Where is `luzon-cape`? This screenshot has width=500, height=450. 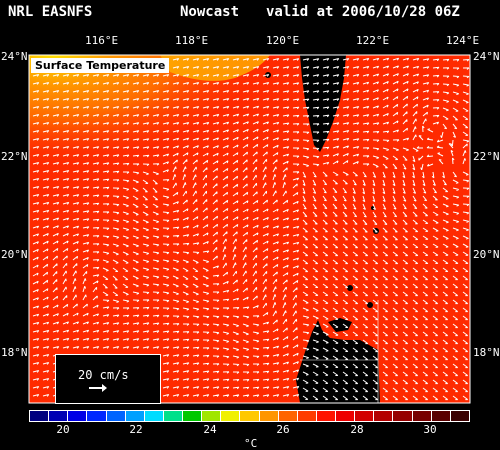
luzon-cape is located at coordinates (340, 325).